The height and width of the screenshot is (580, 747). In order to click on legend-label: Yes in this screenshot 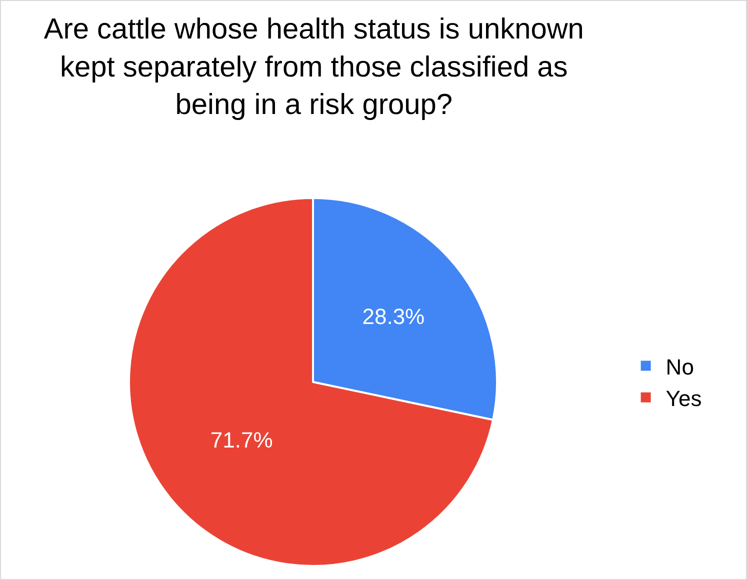, I will do `click(684, 398)`.